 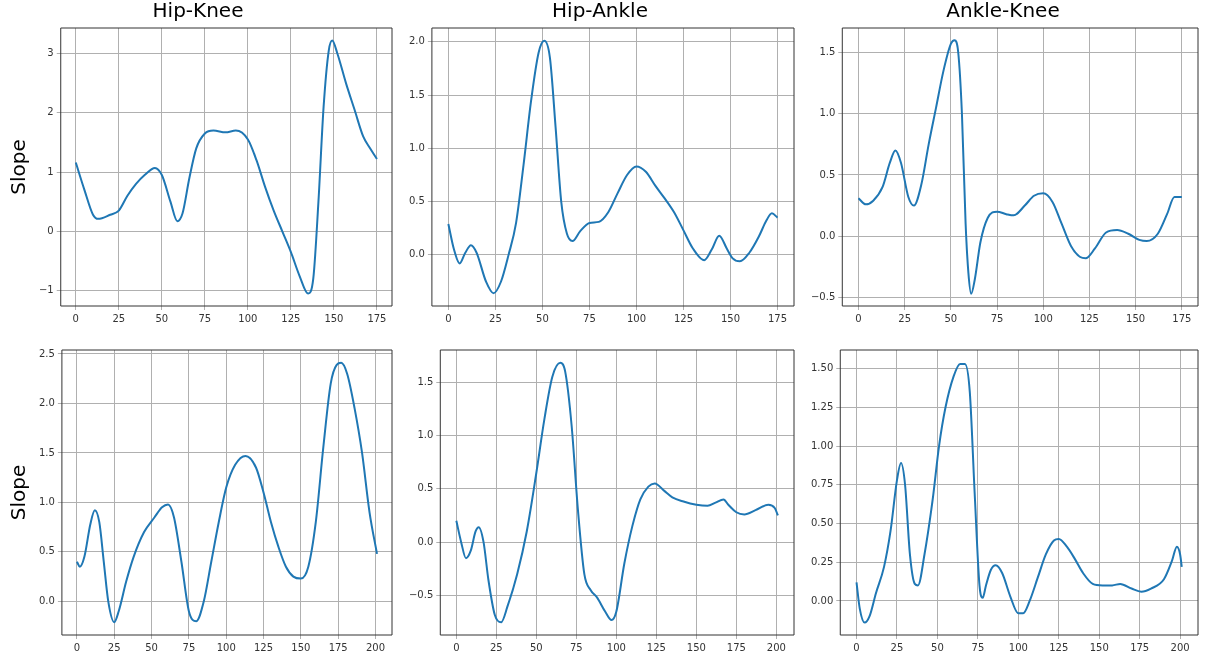 I want to click on chart-title: Ankle-Knee, so click(x=1003, y=11).